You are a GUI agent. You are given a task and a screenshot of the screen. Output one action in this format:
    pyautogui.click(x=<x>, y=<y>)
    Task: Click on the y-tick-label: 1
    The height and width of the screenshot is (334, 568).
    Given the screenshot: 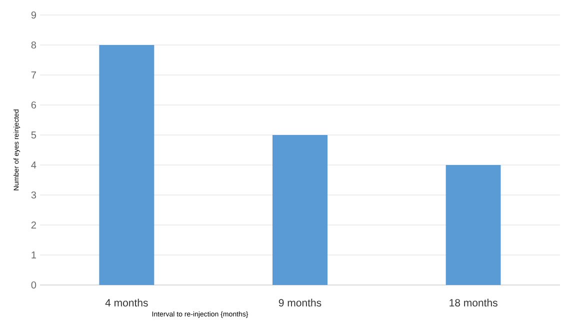 What is the action you would take?
    pyautogui.click(x=34, y=255)
    